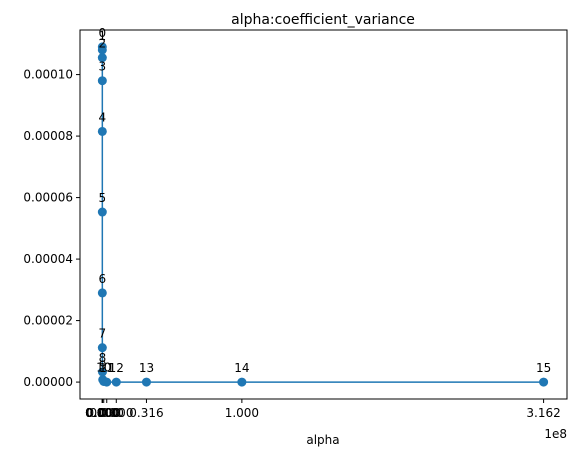 This screenshot has width=582, height=455. I want to click on chart-title: alpha:coefficient_variance, so click(323, 20).